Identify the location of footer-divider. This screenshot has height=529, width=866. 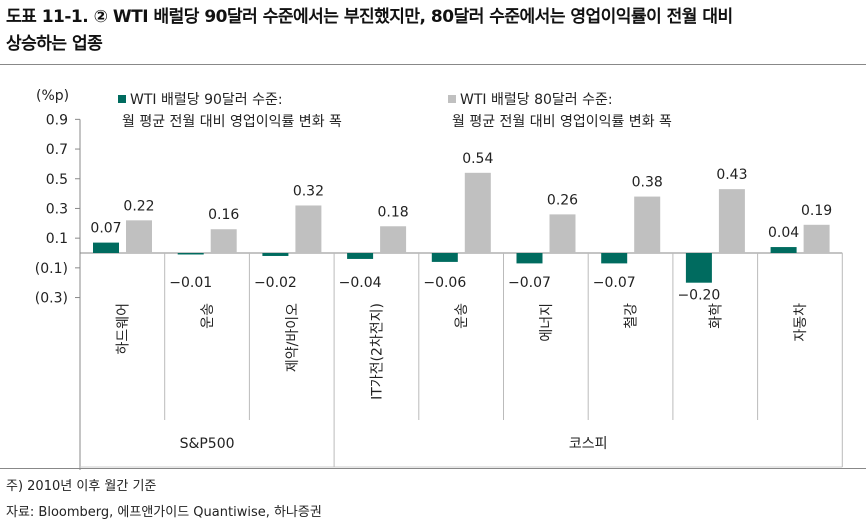
(433, 468).